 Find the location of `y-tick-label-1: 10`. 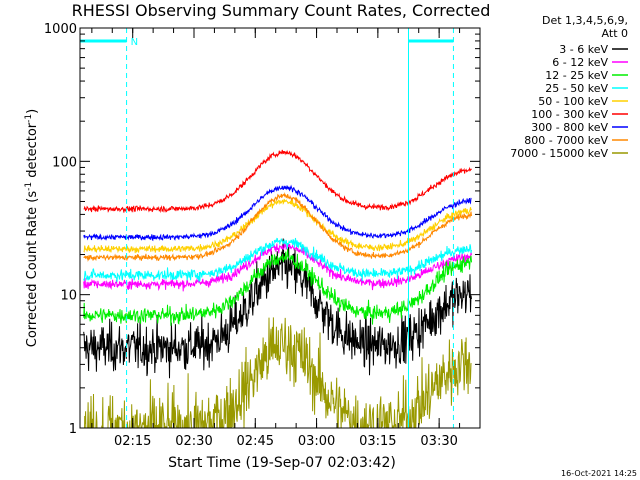

y-tick-label-1: 10 is located at coordinates (68, 296).